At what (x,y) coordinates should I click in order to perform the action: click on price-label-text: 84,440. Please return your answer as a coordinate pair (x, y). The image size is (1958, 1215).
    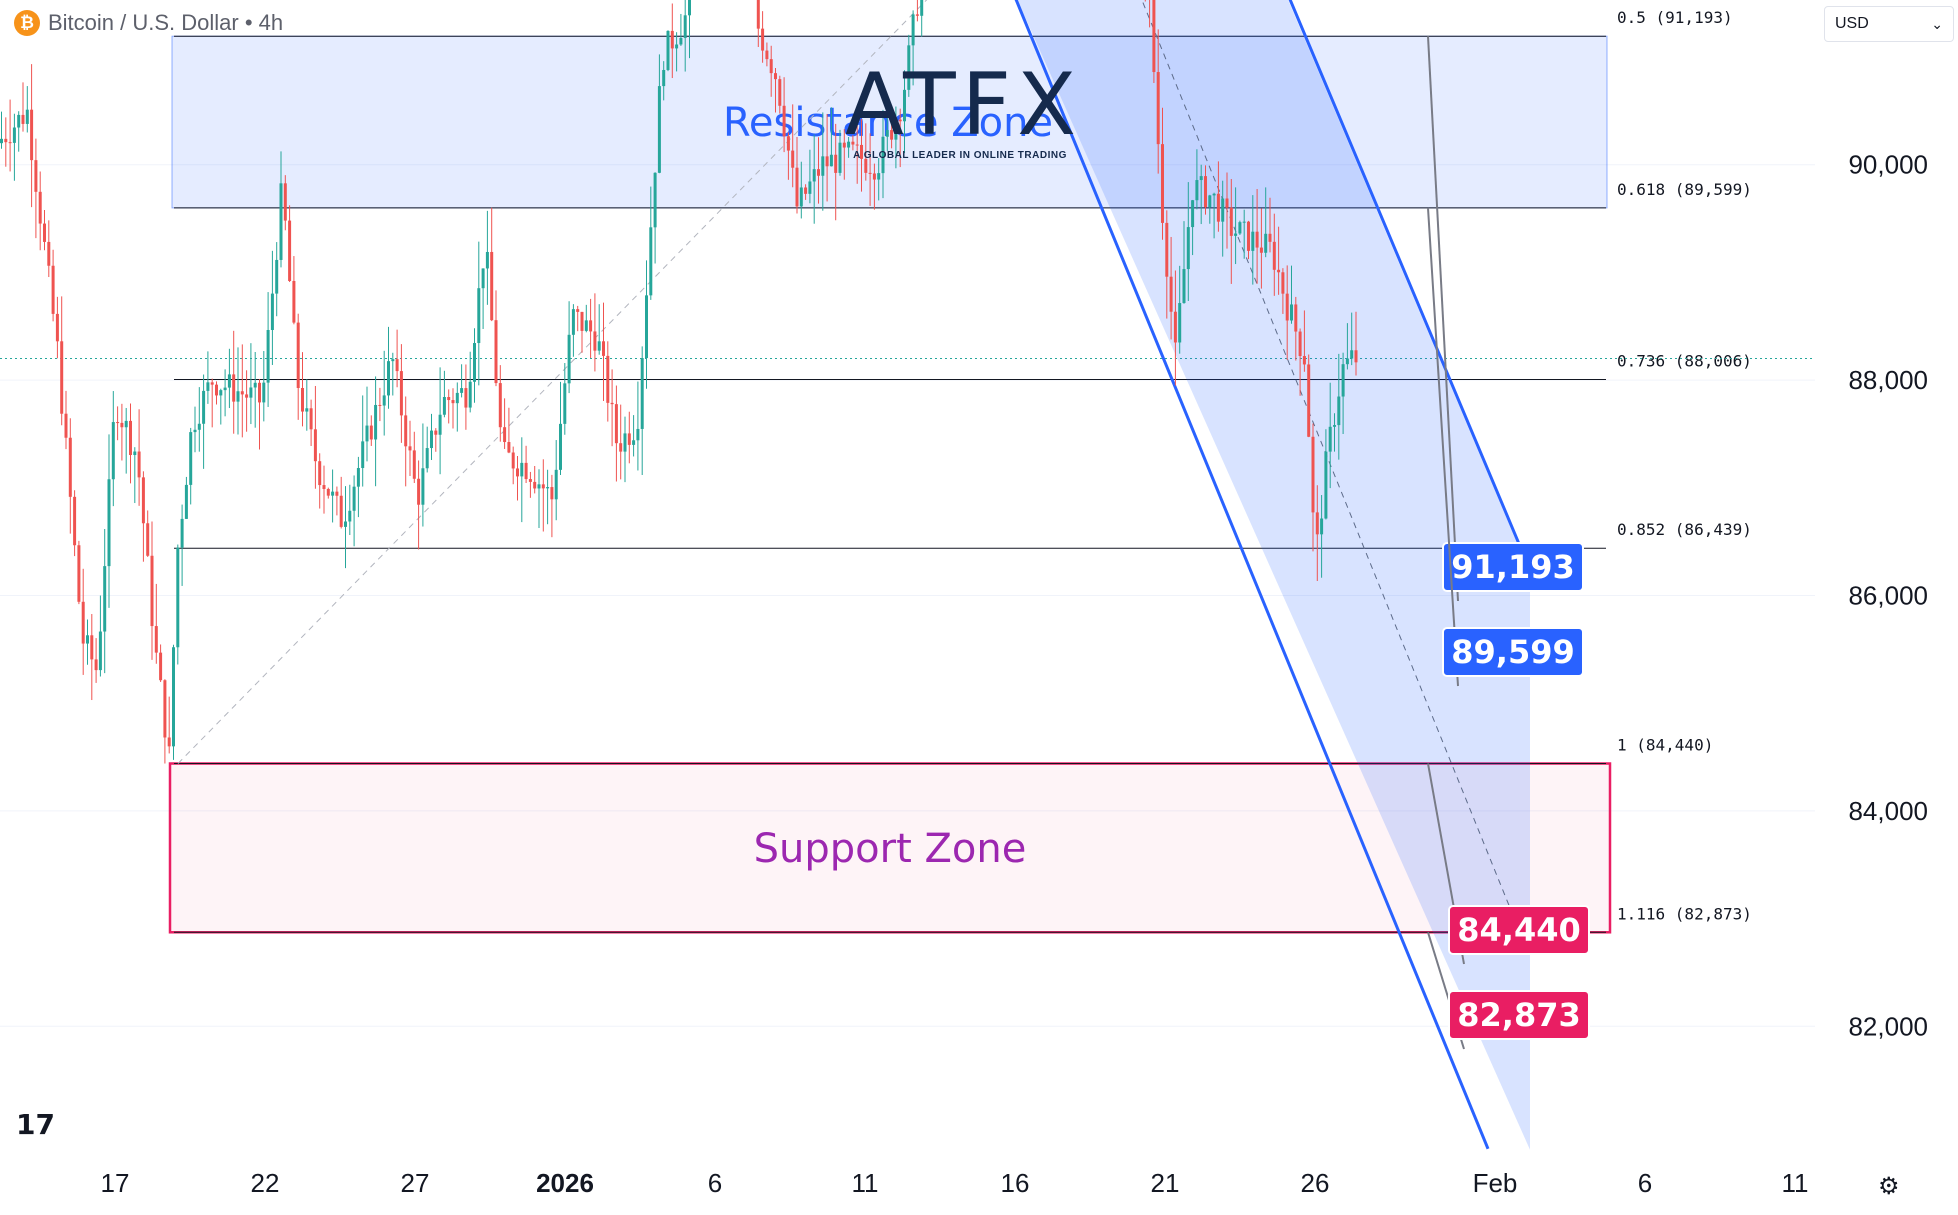
    Looking at the image, I should click on (1518, 930).